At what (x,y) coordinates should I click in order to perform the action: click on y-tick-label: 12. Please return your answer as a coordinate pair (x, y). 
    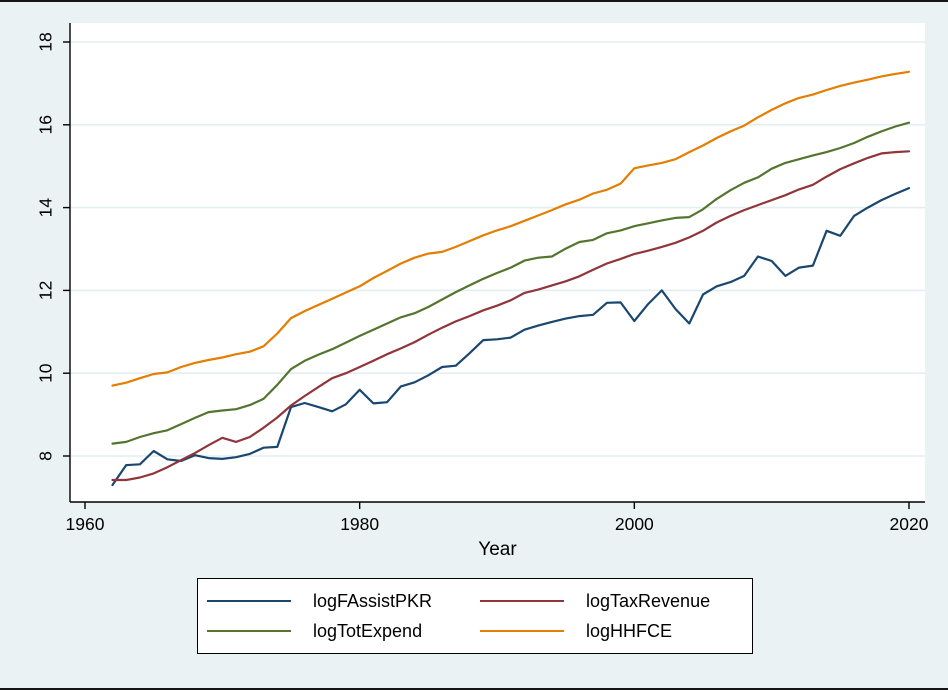
    Looking at the image, I should click on (46, 290).